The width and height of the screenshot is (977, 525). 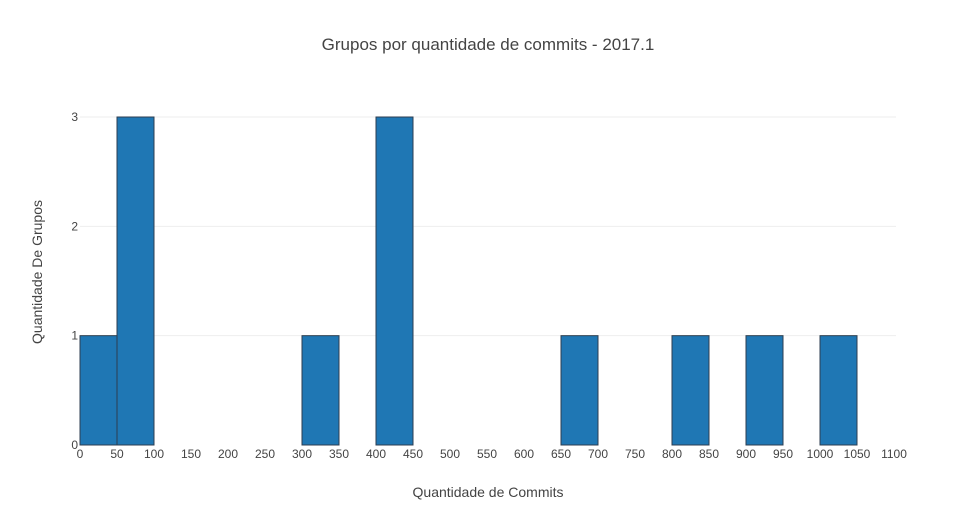 I want to click on x-tick-label: 900, so click(x=746, y=454).